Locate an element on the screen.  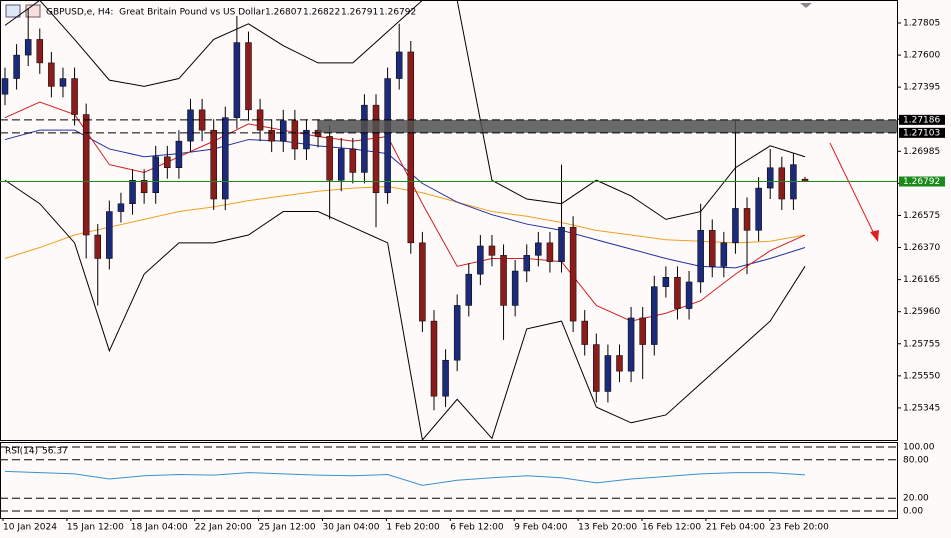
rsi-tick-label: 0.00 is located at coordinates (913, 512).